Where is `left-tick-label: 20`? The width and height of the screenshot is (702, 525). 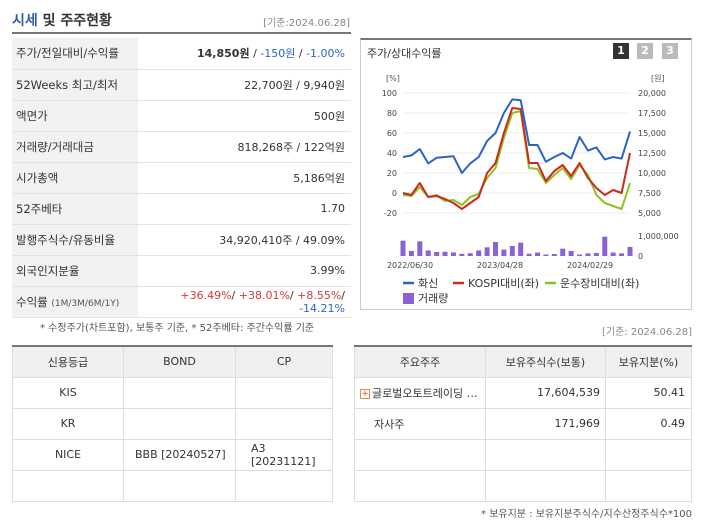 left-tick-label: 20 is located at coordinates (392, 173).